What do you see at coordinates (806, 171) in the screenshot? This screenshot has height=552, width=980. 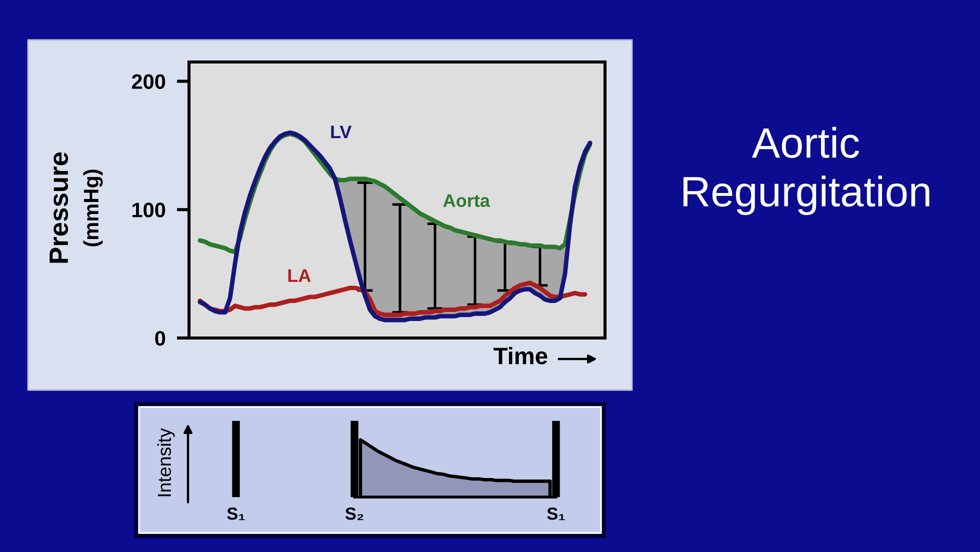 I see `text: Aortic Regurgitation` at bounding box center [806, 171].